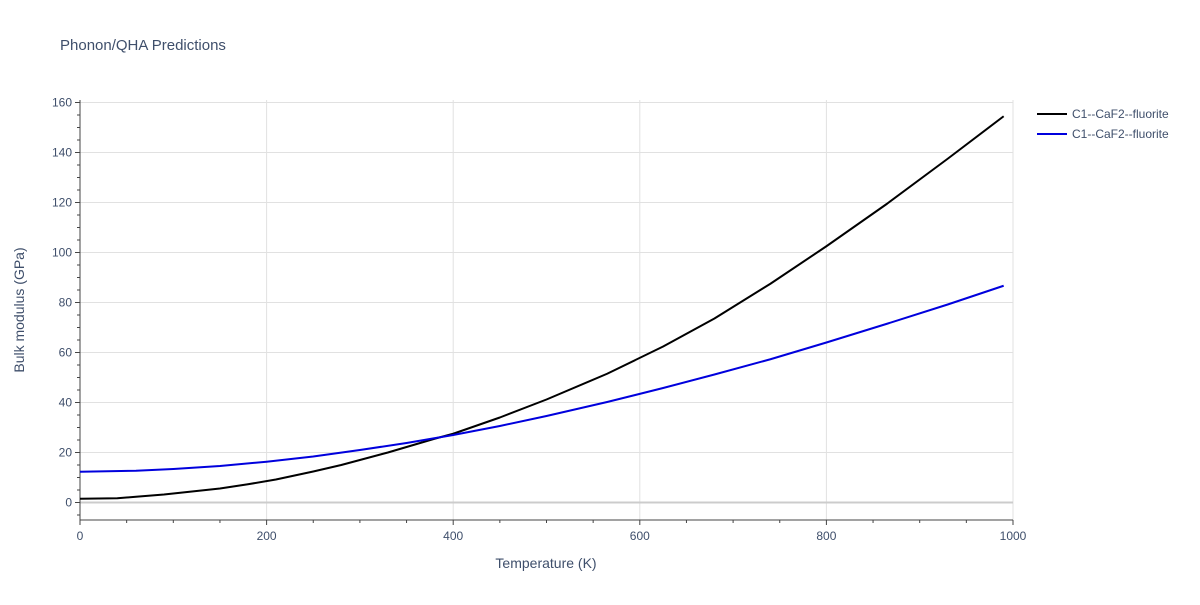 The height and width of the screenshot is (605, 1200). Describe the element at coordinates (267, 536) in the screenshot. I see `x-tick-label: 200` at that location.